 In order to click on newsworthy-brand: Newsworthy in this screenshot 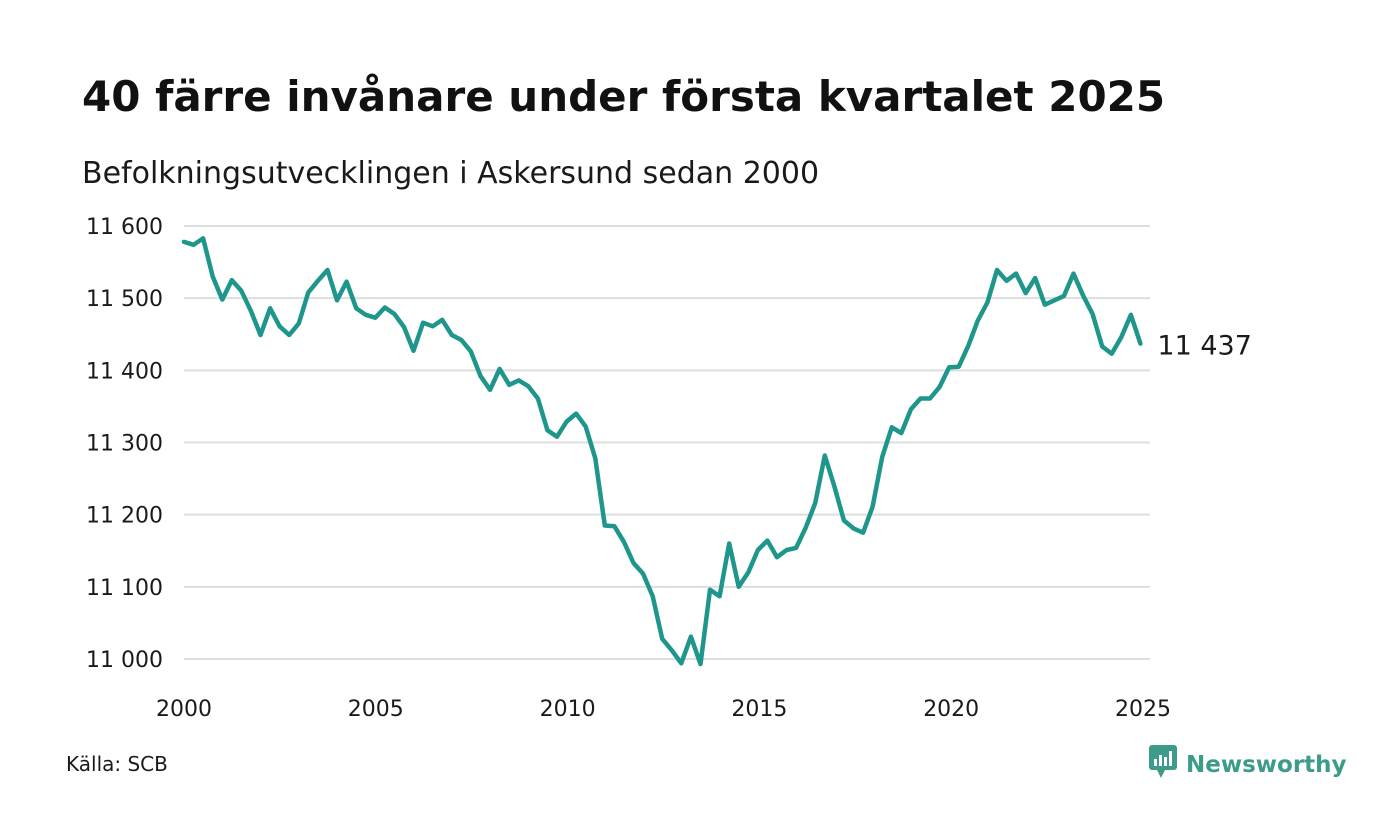, I will do `click(1247, 764)`.